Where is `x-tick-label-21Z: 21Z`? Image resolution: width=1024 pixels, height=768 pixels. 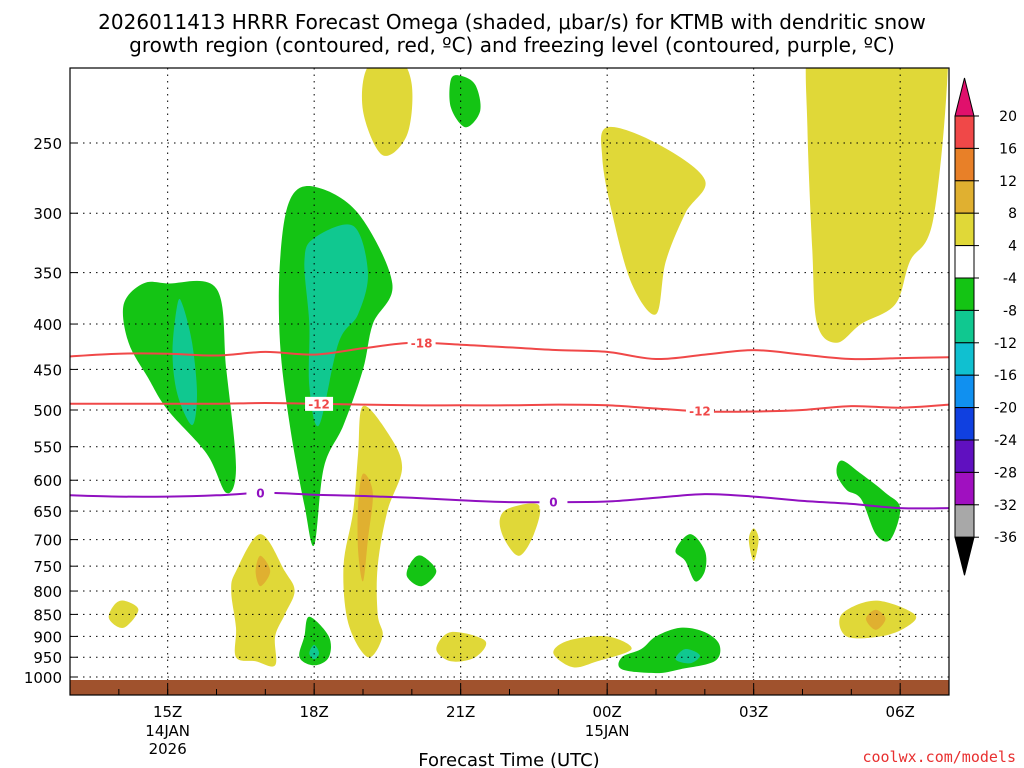
x-tick-label-21Z: 21Z is located at coordinates (460, 712).